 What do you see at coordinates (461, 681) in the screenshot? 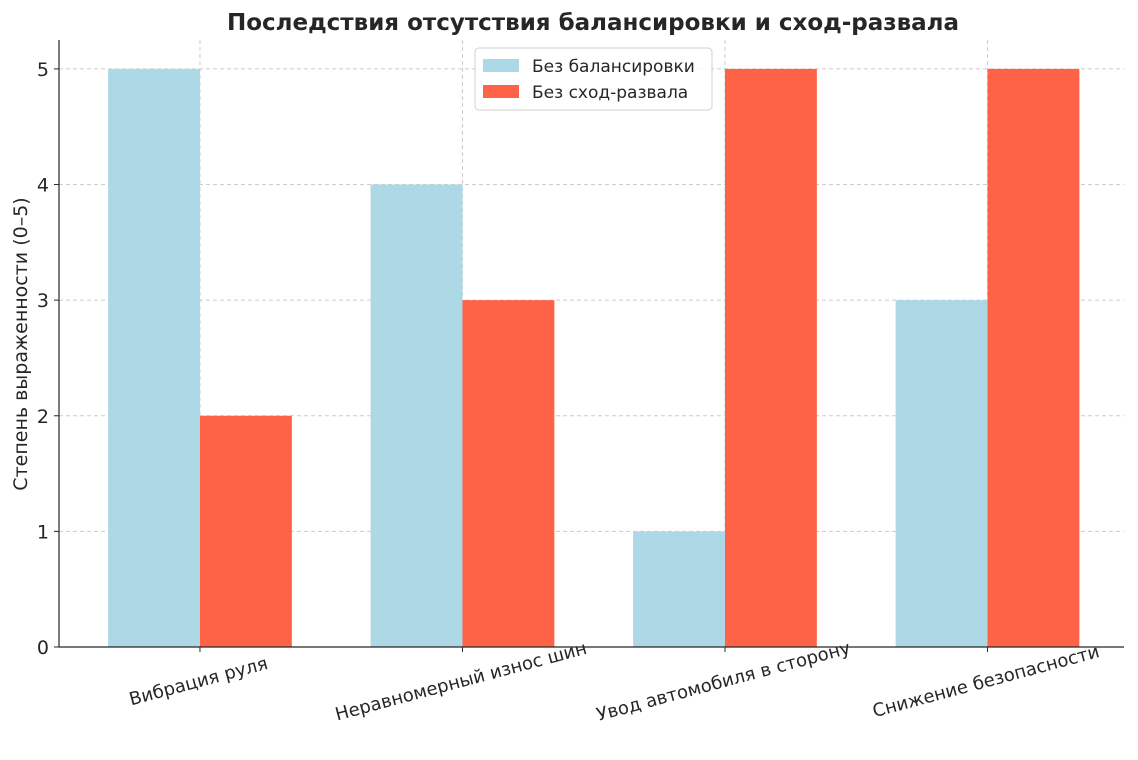
I see `x-tick-label: Неравномерный износ шин` at bounding box center [461, 681].